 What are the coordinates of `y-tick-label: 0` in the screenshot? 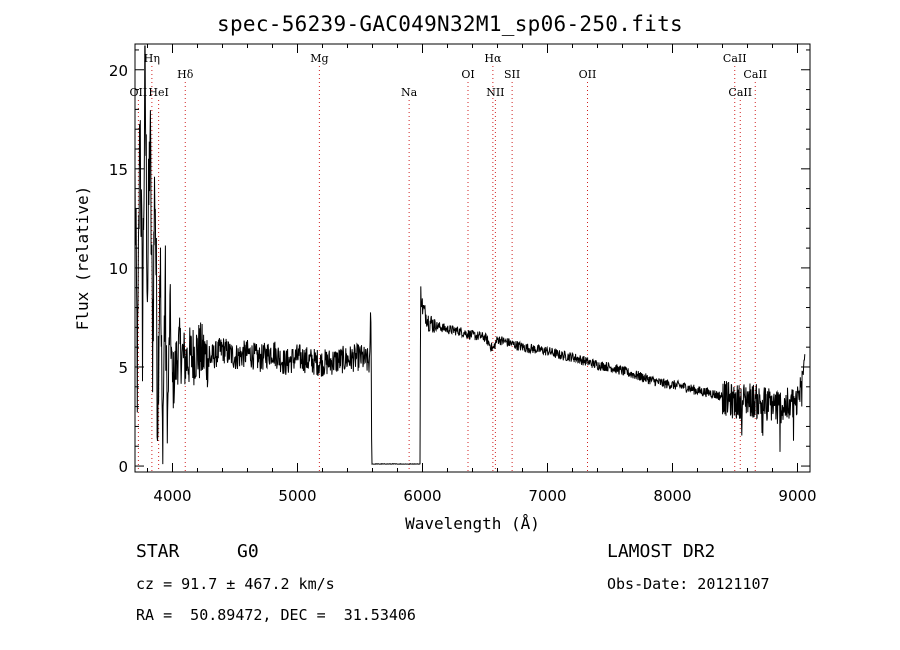 It's located at (123, 467).